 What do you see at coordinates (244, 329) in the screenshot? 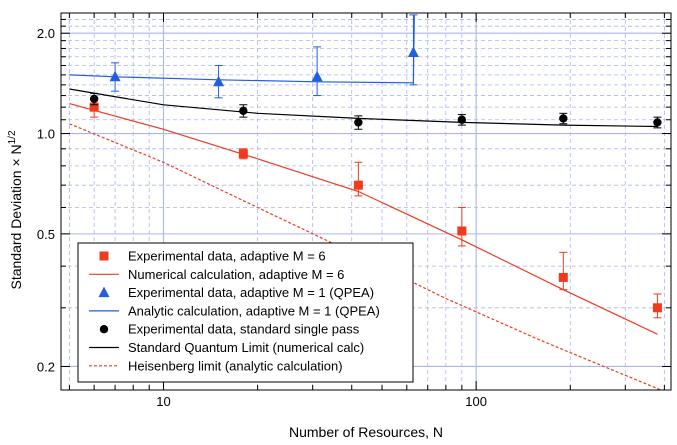
I see `legend-label: Experimental data, standard single pass` at bounding box center [244, 329].